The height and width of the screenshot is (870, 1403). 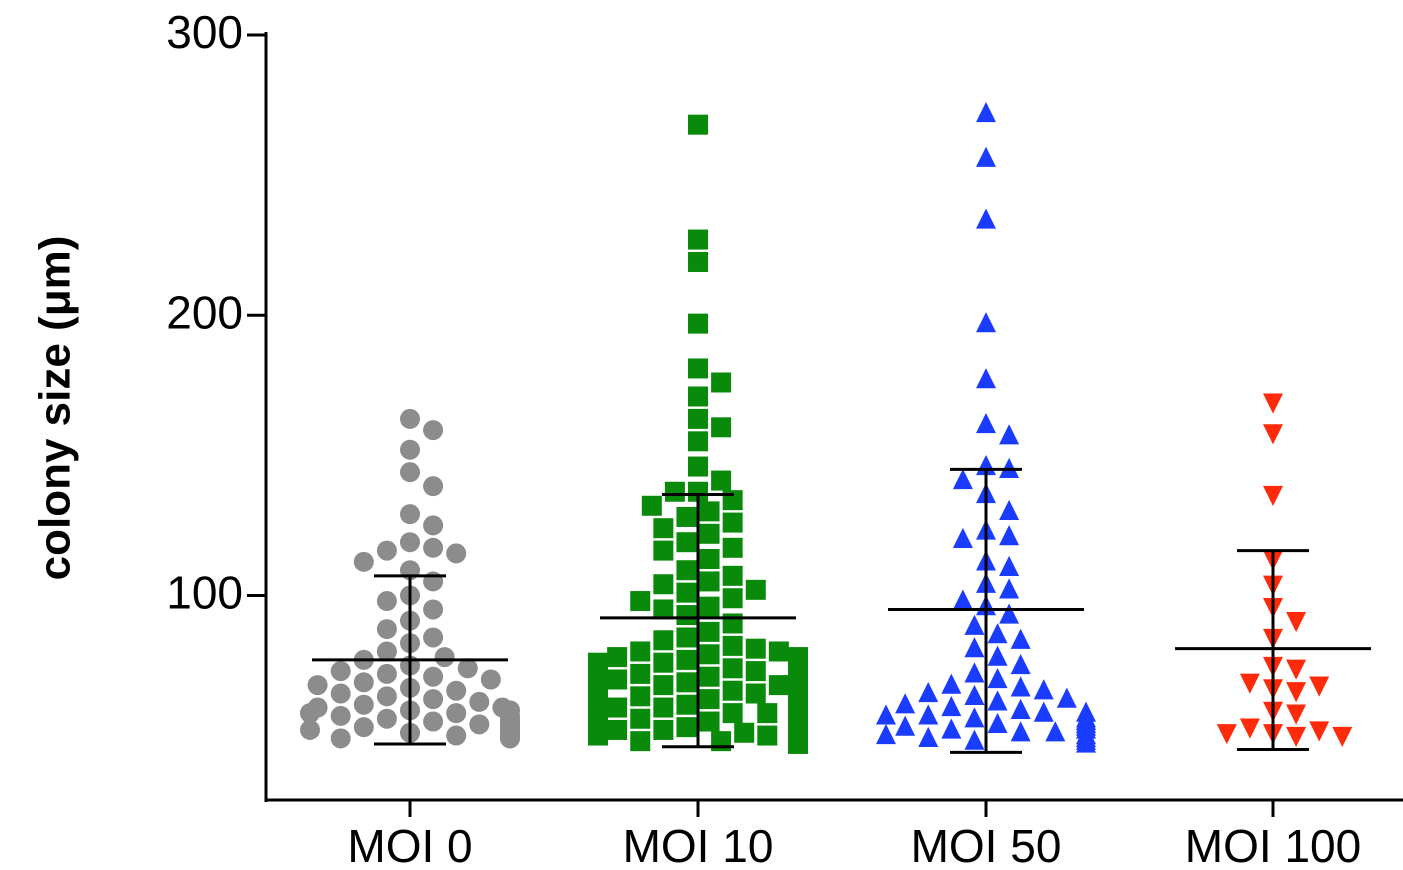 I want to click on y-tick-label: 200, so click(x=204, y=312).